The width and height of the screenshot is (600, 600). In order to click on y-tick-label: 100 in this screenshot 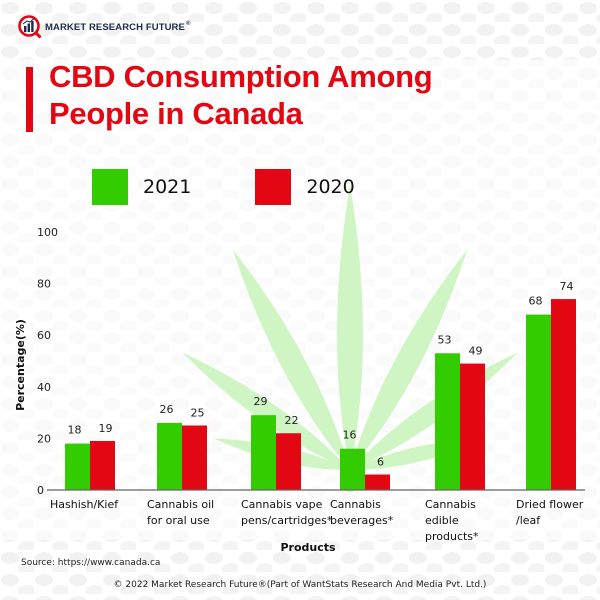, I will do `click(47, 232)`.